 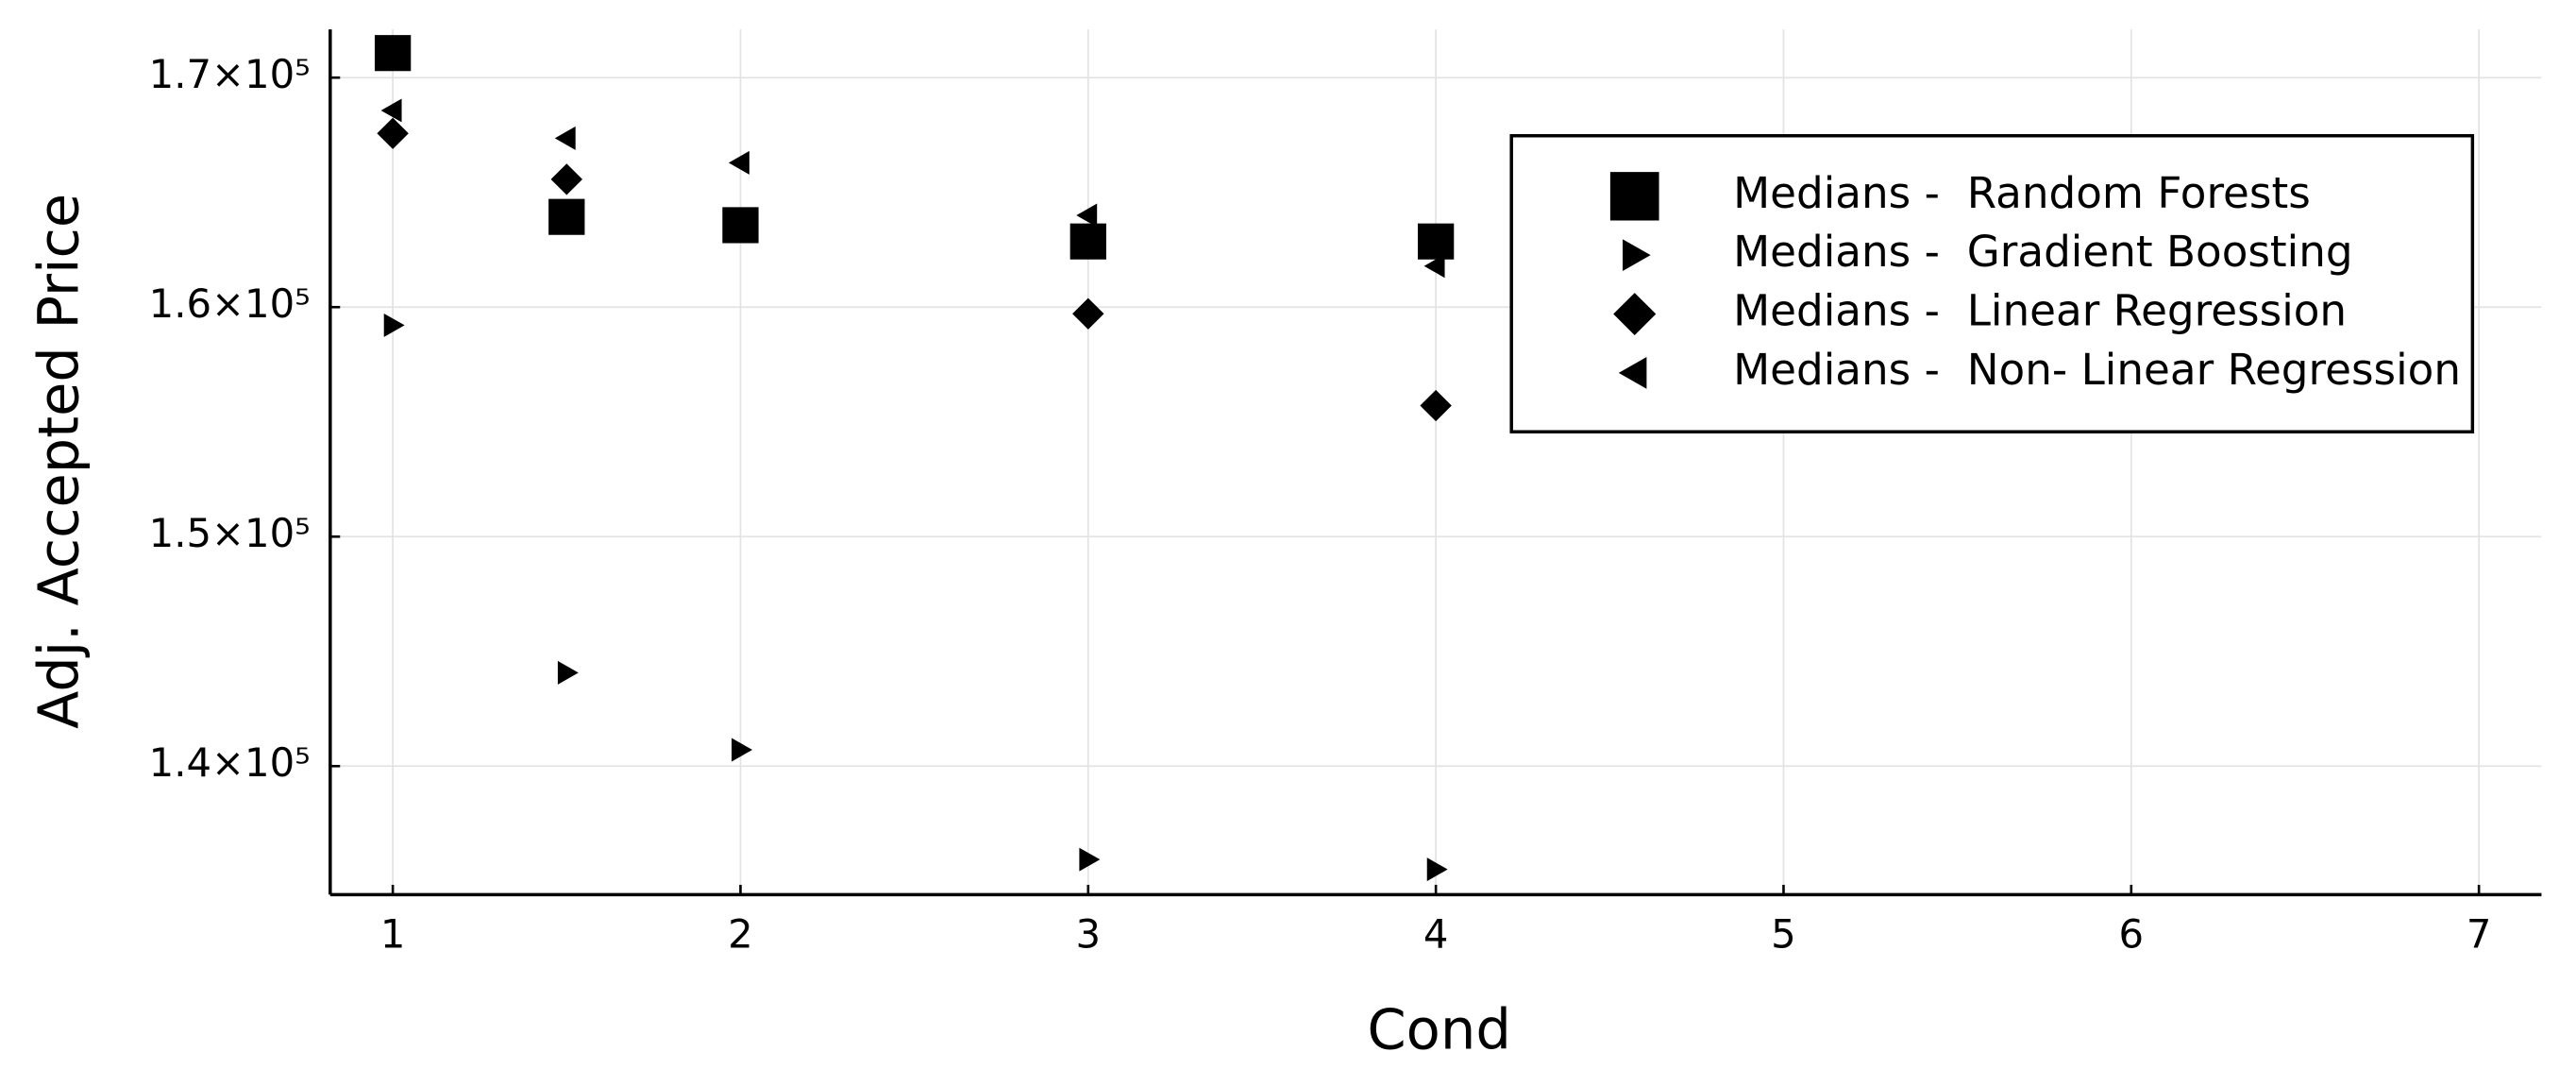 I want to click on y-tick-label: 1.7×10⁵, so click(x=230, y=74).